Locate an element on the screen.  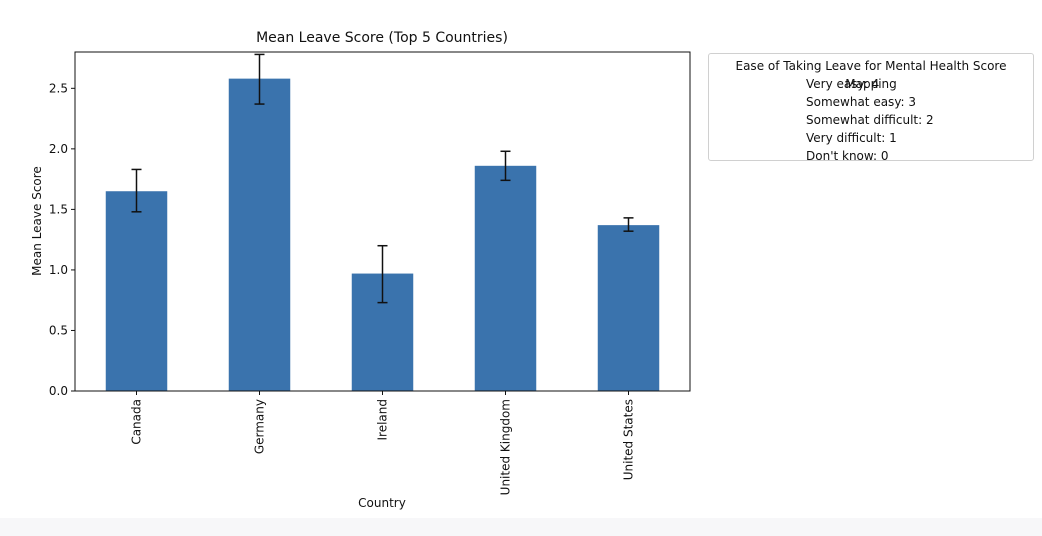
y-tick-label: 1.5 is located at coordinates (58, 209).